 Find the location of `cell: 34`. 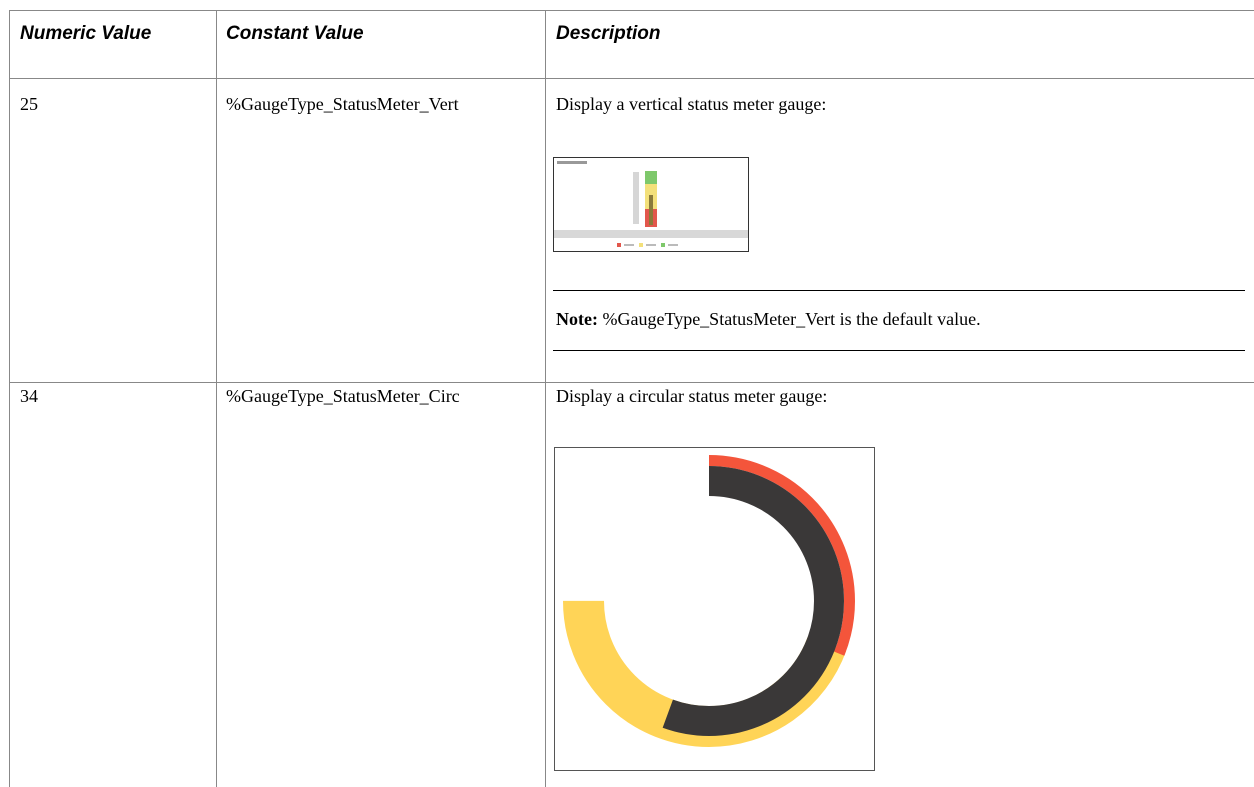

cell: 34 is located at coordinates (29, 396).